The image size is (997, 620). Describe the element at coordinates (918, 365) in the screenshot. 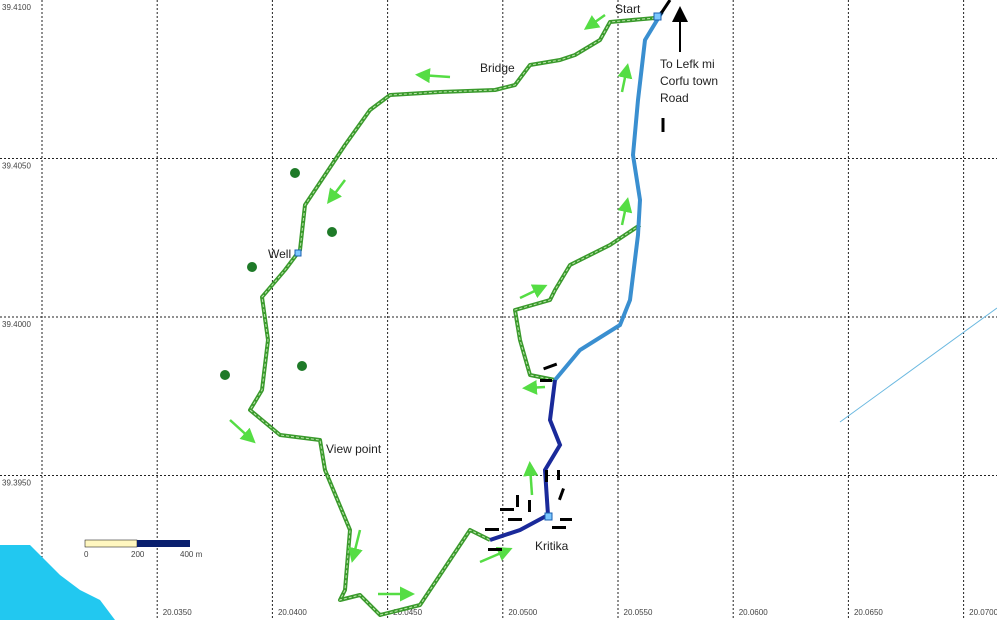

I see `road-line` at that location.